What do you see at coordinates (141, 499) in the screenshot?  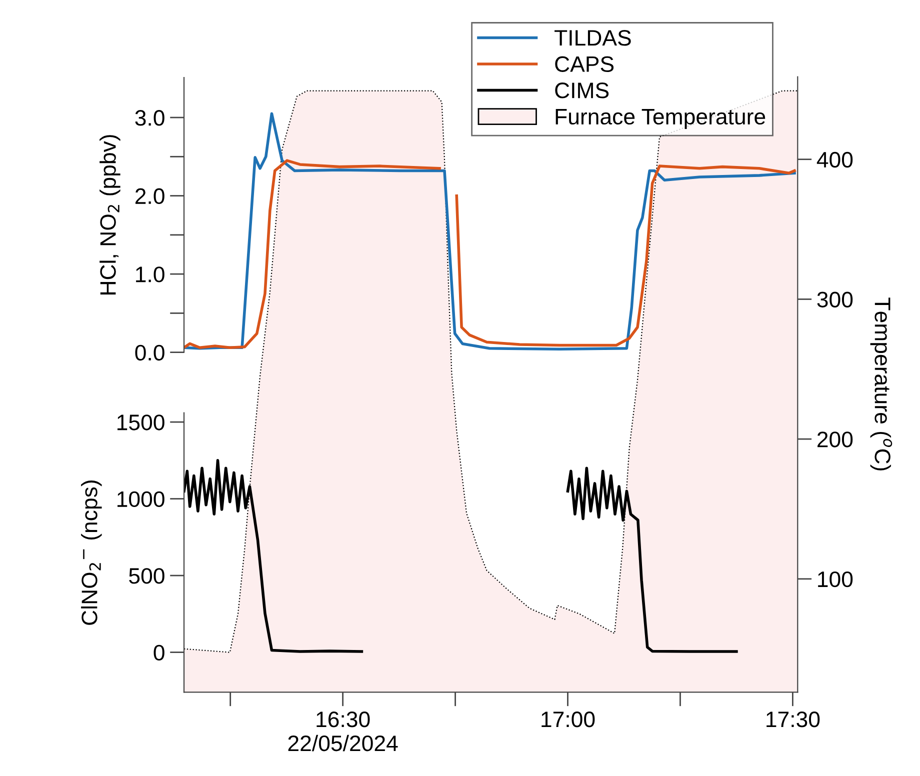 I see `y-tick-label: 1000` at bounding box center [141, 499].